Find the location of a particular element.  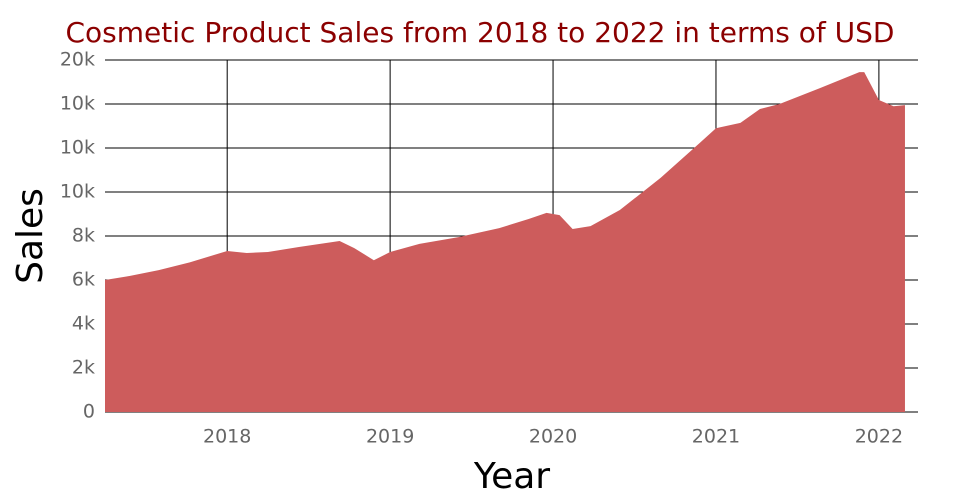

x-tick-label: 2020 is located at coordinates (553, 437).